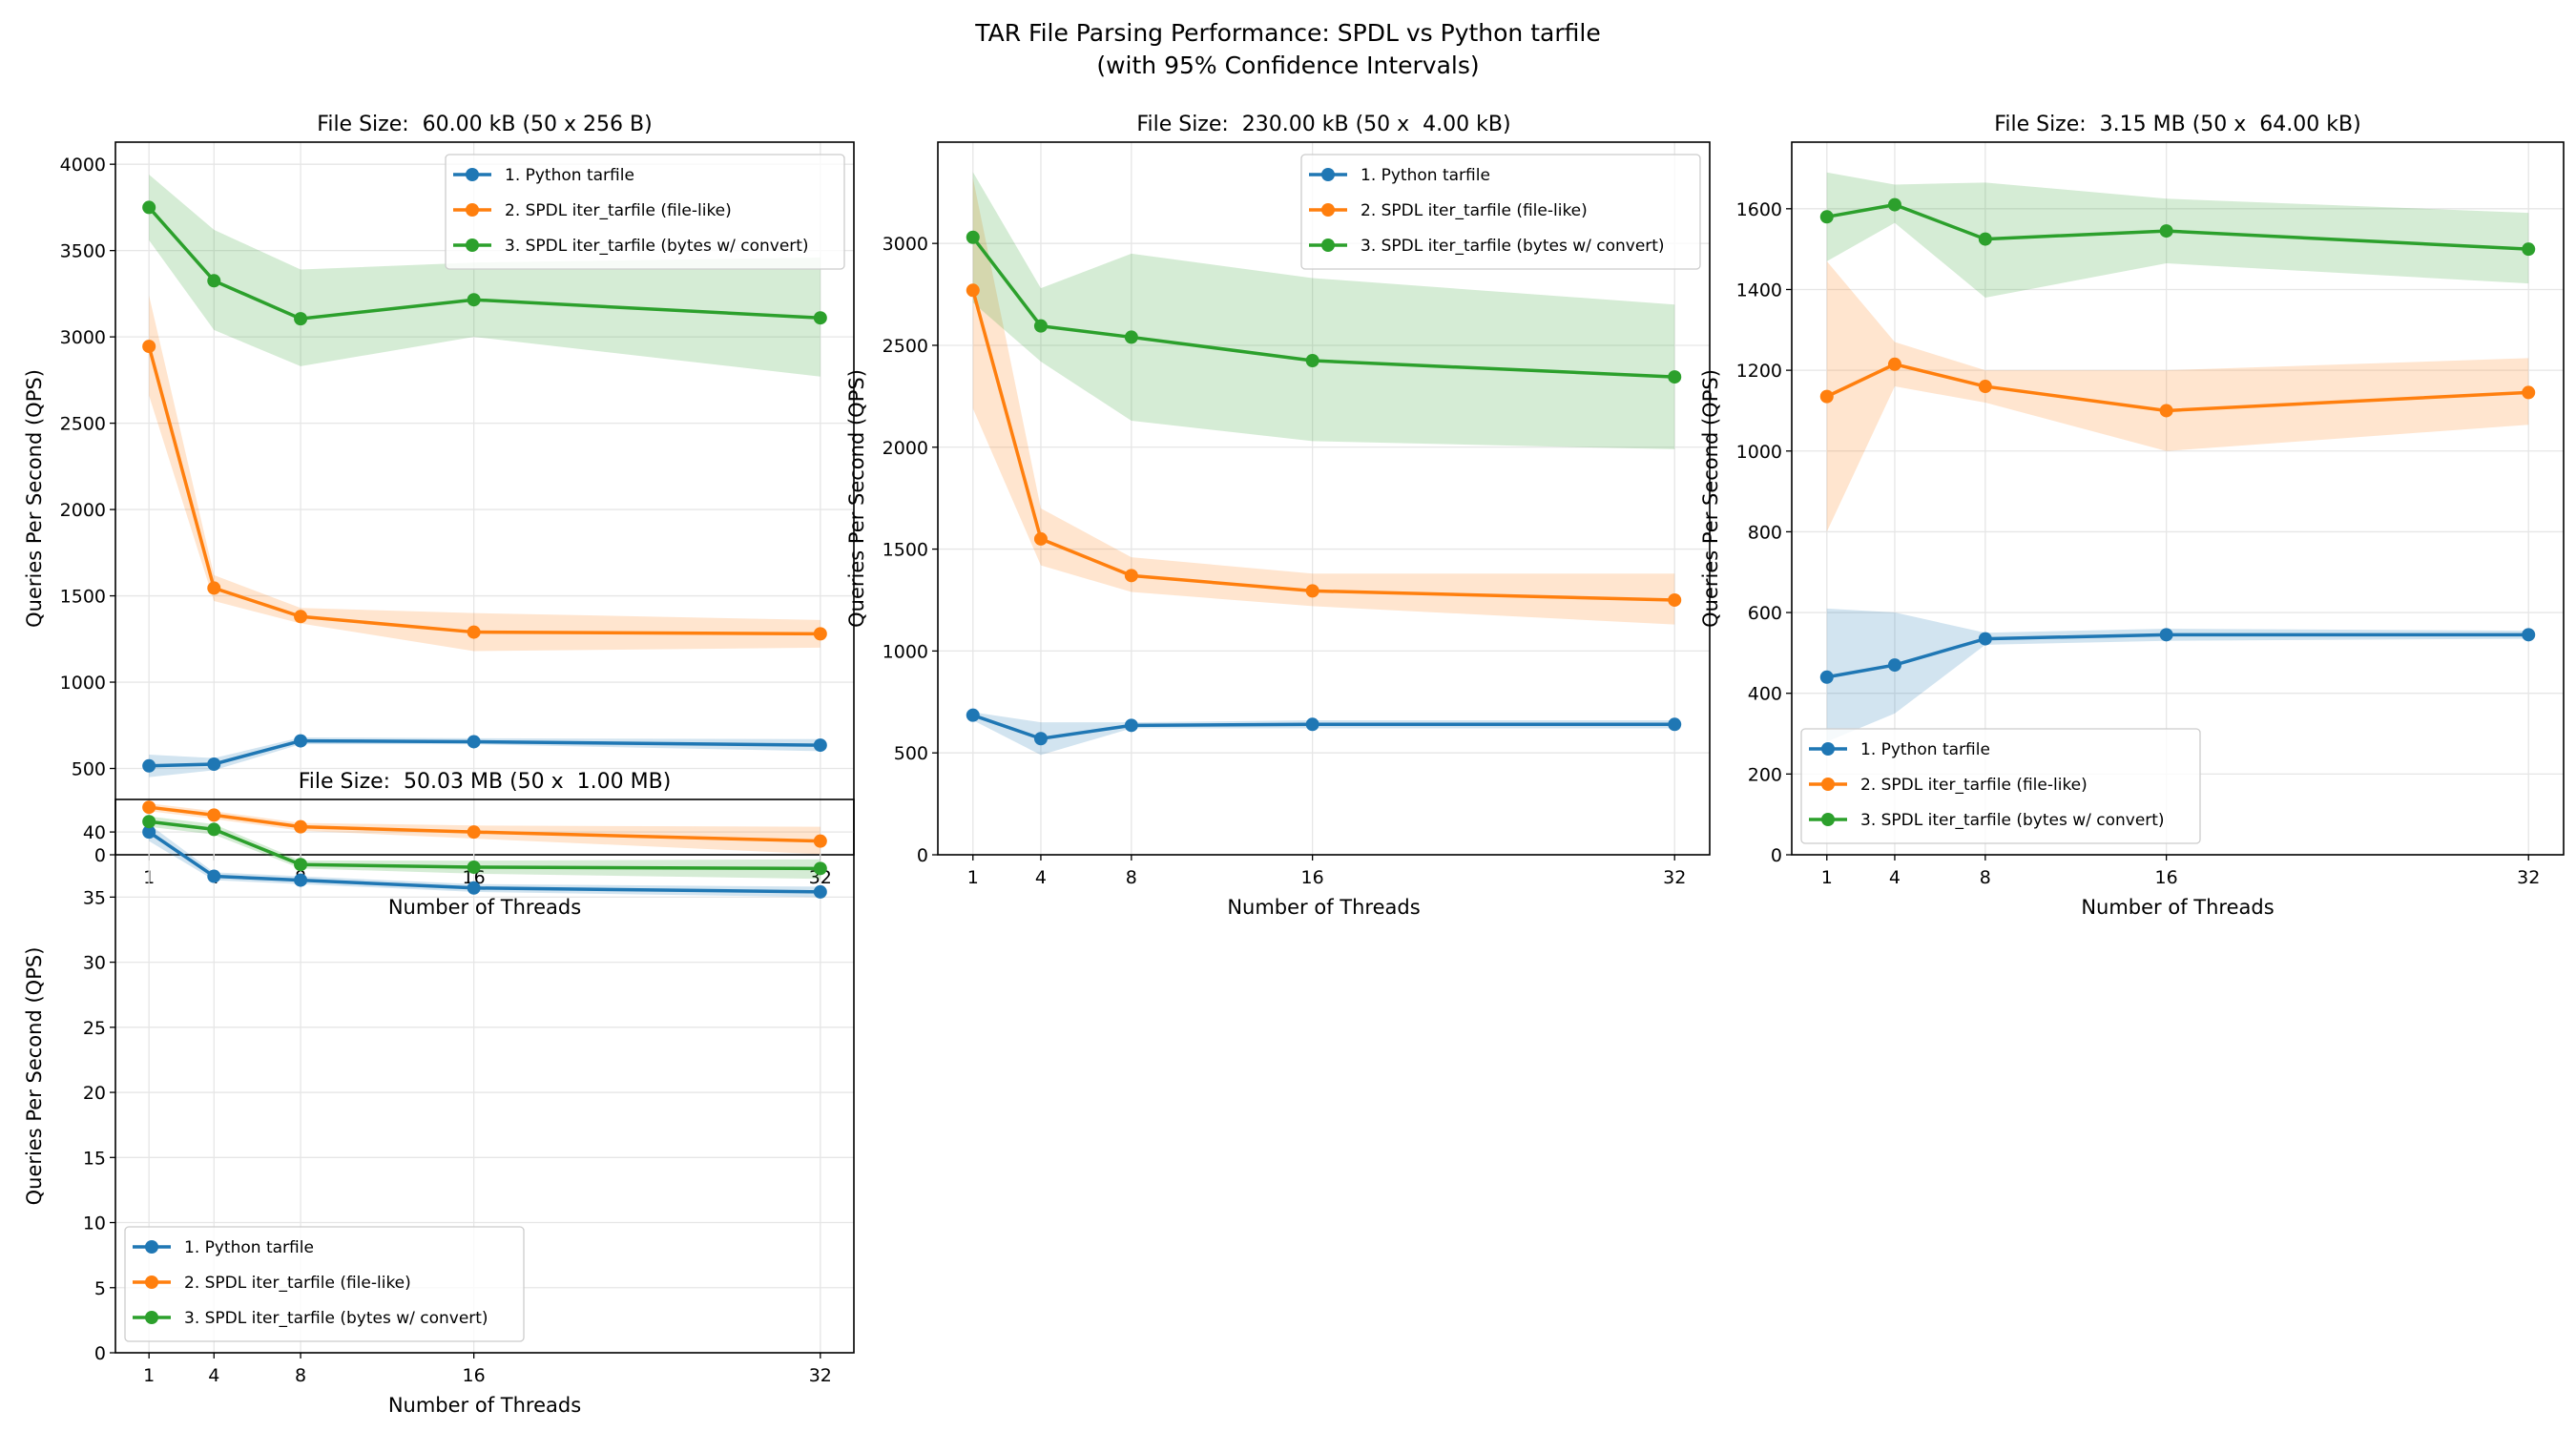  I want to click on y-axis-label: Queries Per Second (QPS), so click(1710, 498).